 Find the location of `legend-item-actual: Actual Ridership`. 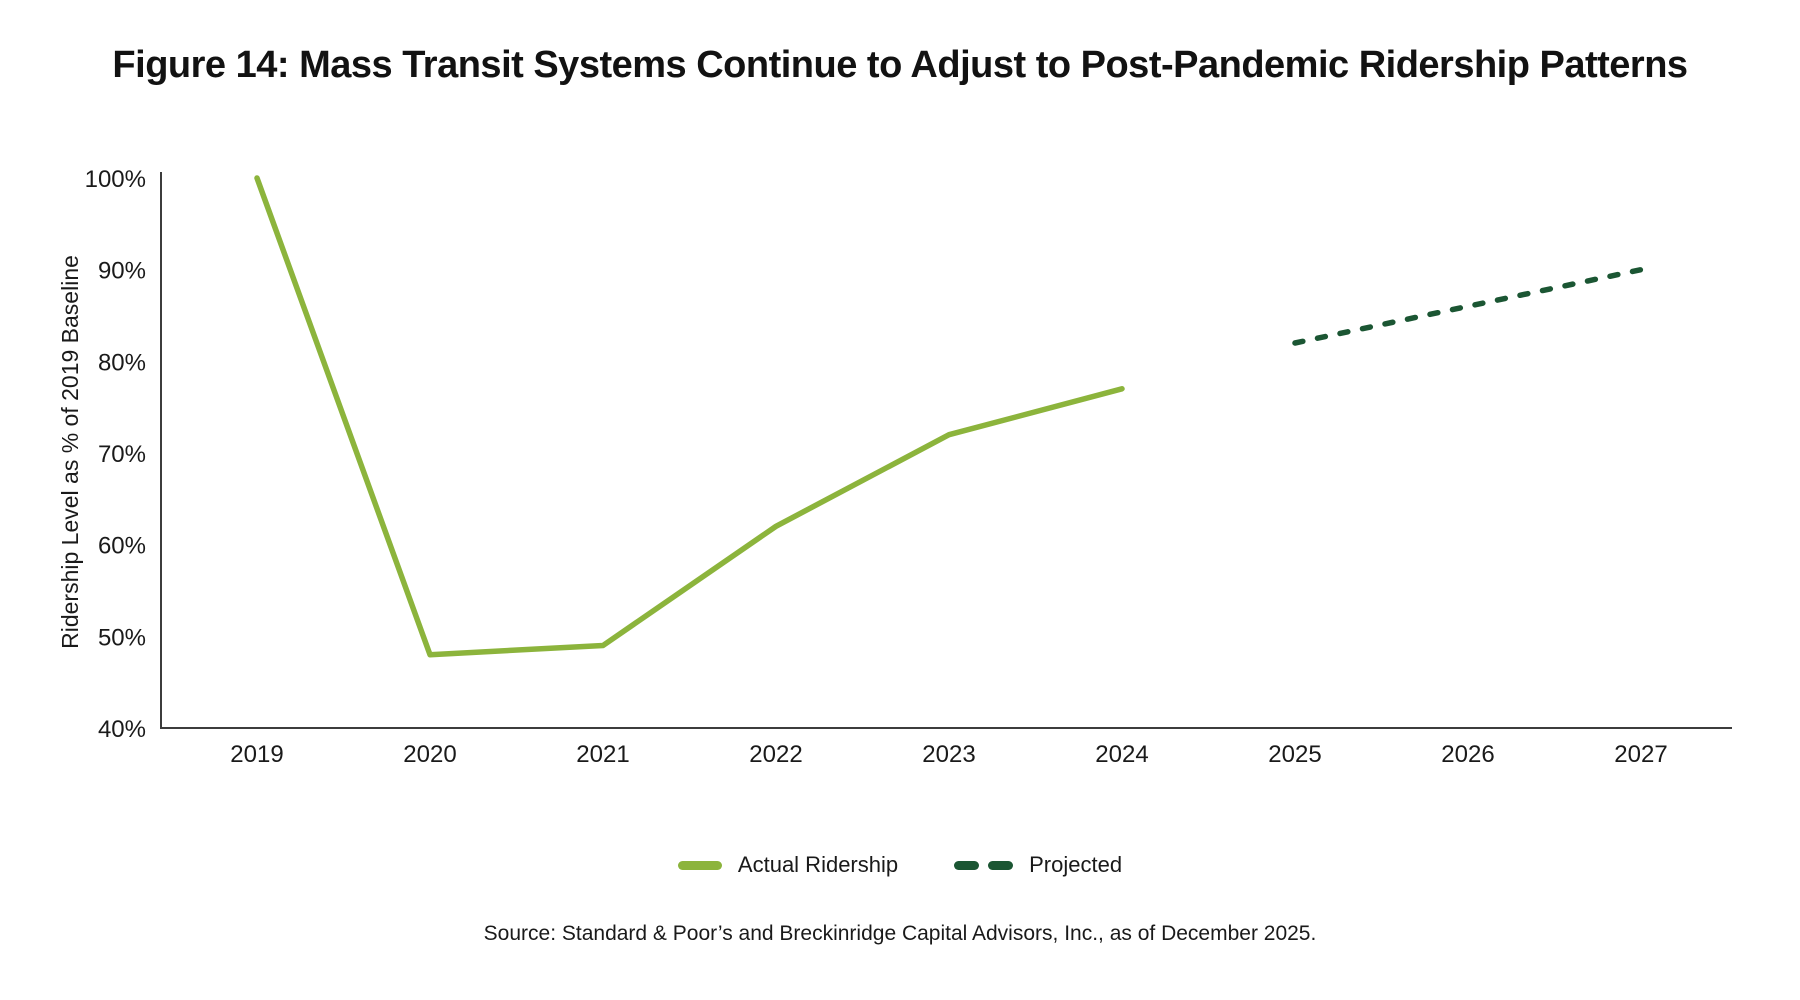

legend-item-actual: Actual Ridership is located at coordinates (788, 865).